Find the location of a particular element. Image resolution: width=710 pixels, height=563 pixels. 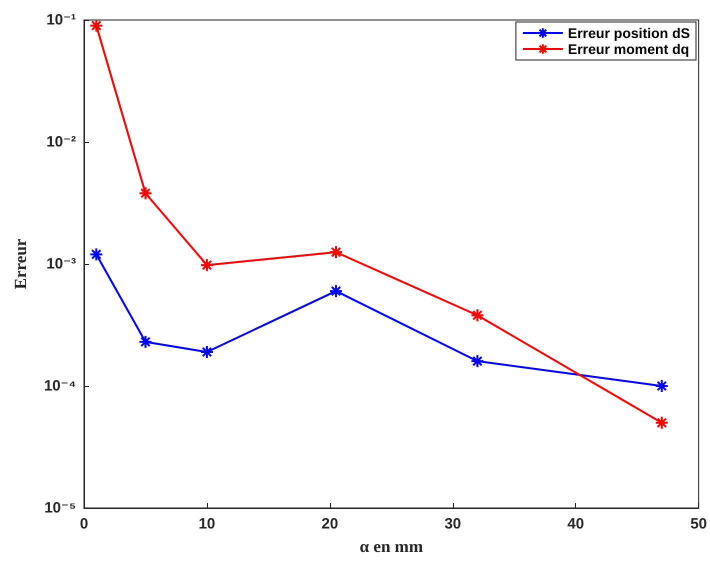

y-tick-label: 10⁻² is located at coordinates (61, 142).